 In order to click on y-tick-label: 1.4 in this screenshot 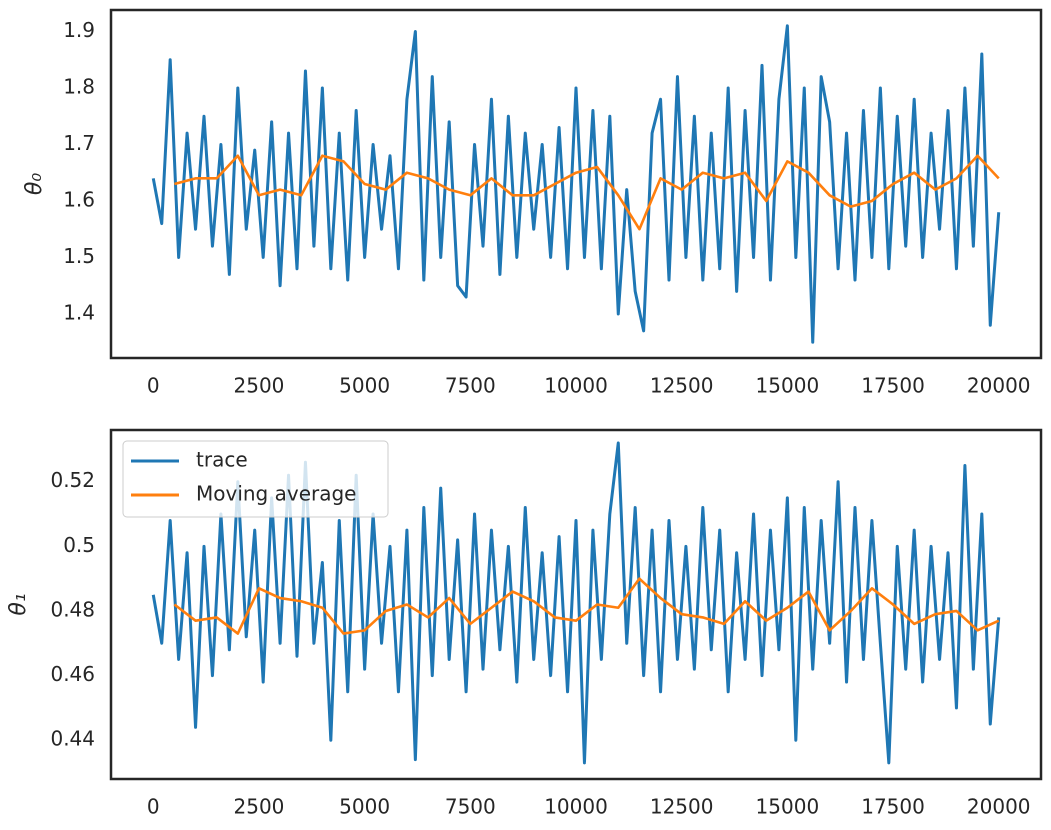, I will do `click(79, 312)`.